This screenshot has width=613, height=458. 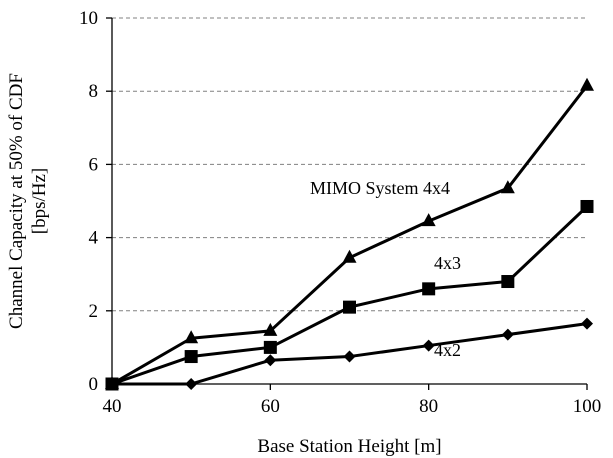 I want to click on y-tick-label: 6, so click(x=94, y=164).